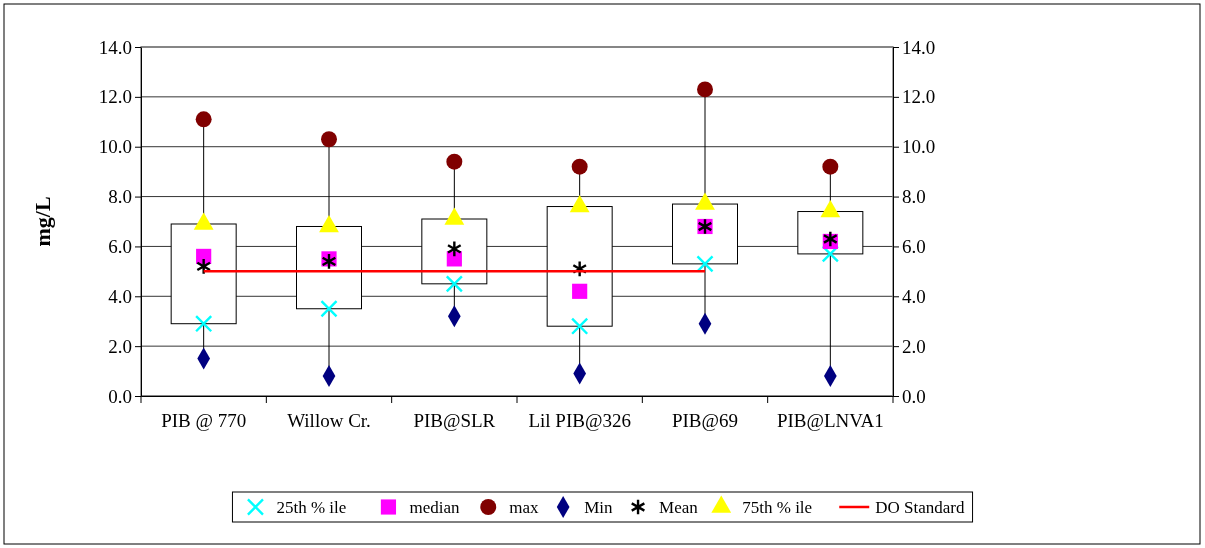  Describe the element at coordinates (120, 346) in the screenshot. I see `y-tick-label: 2.0` at that location.